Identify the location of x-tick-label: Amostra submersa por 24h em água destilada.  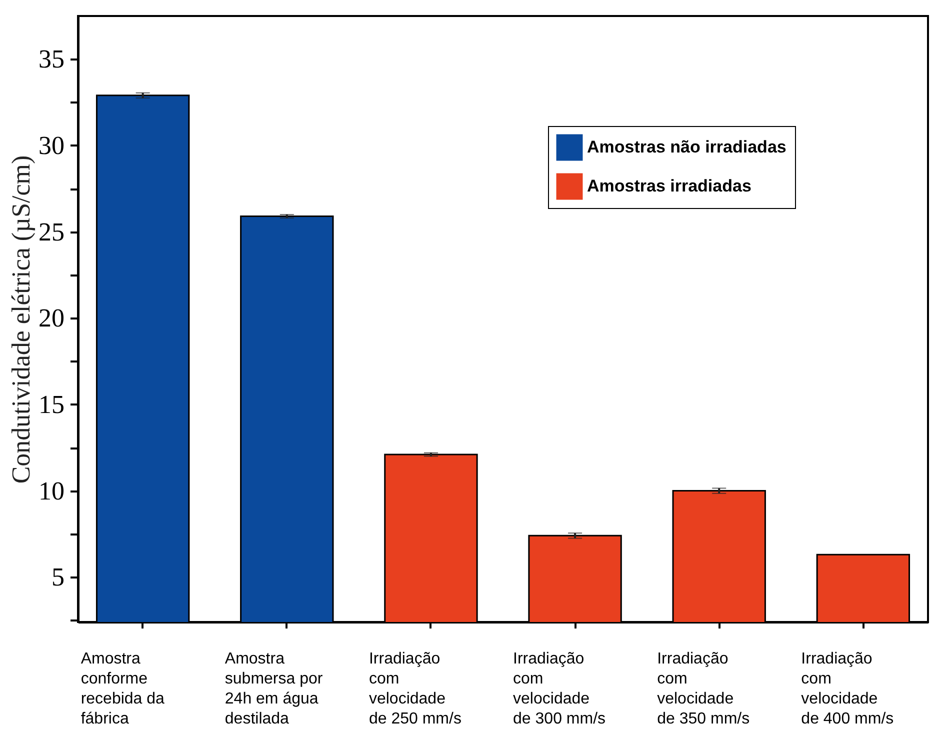
(274, 689).